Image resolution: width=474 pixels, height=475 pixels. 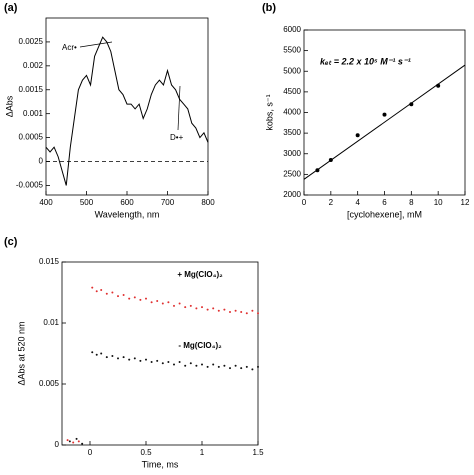 What do you see at coordinates (292, 194) in the screenshot?
I see `y-tick-label: 2000` at bounding box center [292, 194].